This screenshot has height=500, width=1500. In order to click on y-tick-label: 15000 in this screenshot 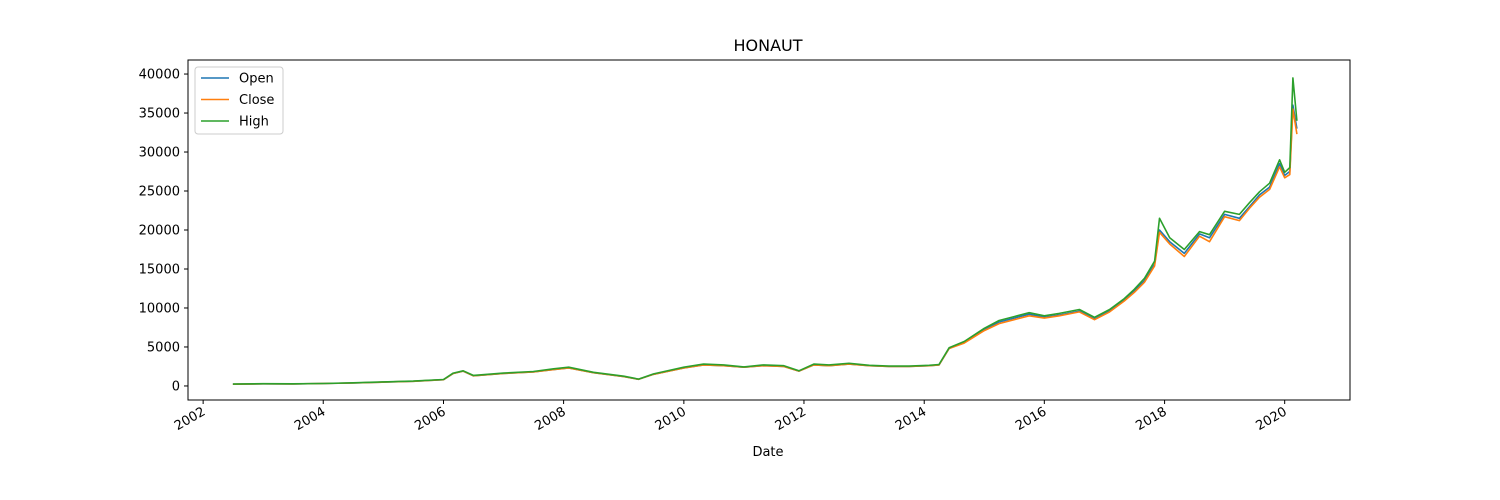, I will do `click(159, 269)`.